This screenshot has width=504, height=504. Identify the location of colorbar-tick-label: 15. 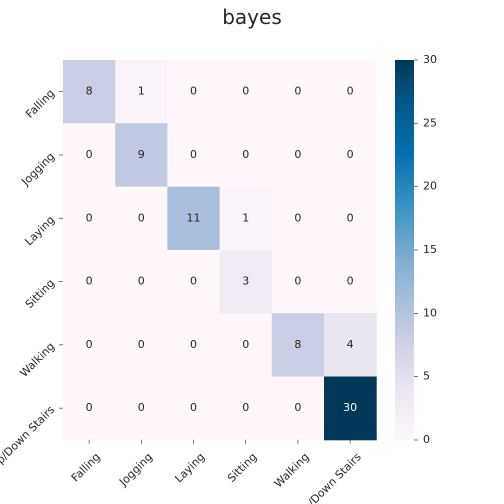
(430, 249).